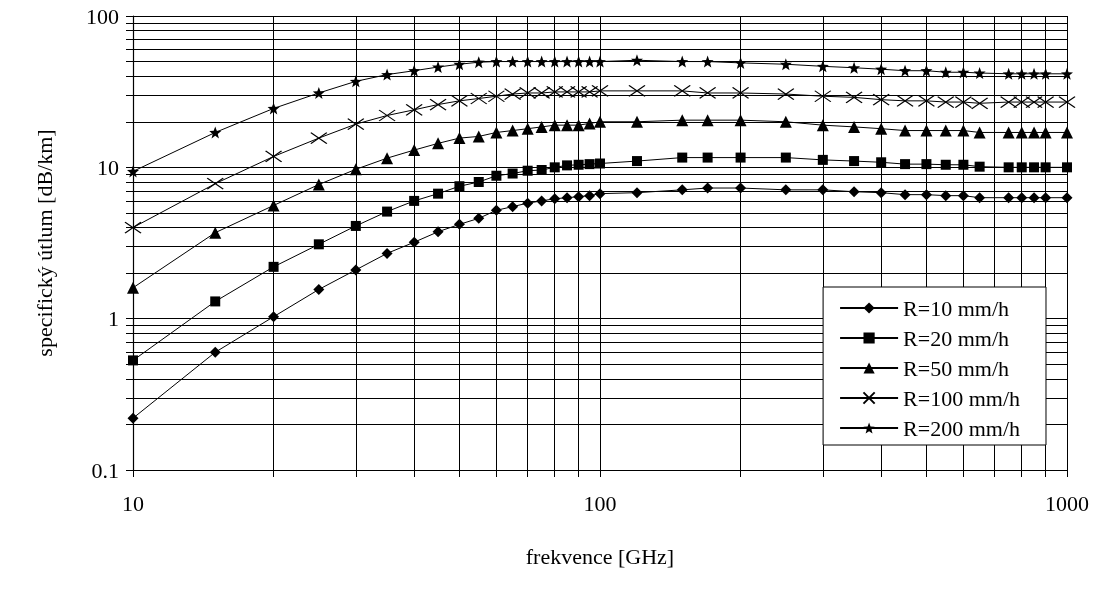 The height and width of the screenshot is (590, 1111). What do you see at coordinates (600, 503) in the screenshot?
I see `x-tick-label: 100` at bounding box center [600, 503].